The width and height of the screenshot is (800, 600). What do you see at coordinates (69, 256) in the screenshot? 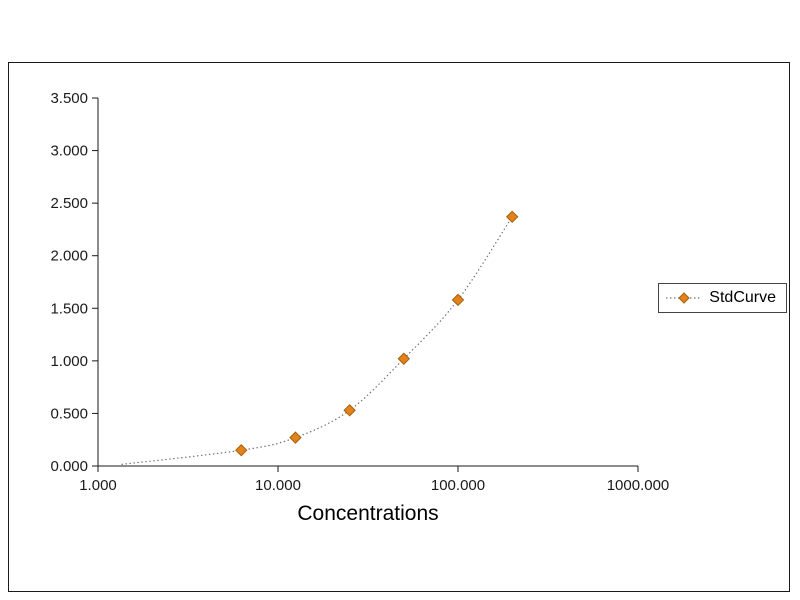
I see `y-tick-label: 2.000` at bounding box center [69, 256].